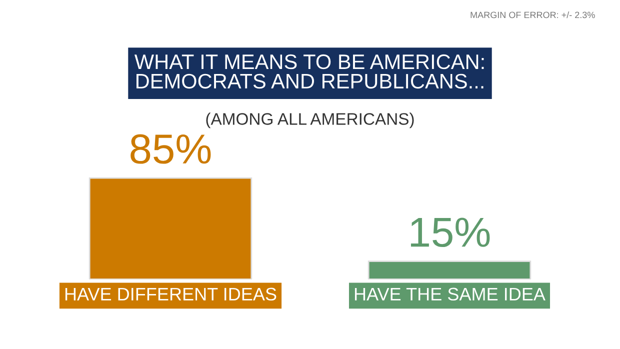  I want to click on chart-subtitle: (AMONG ALL AMERICANS), so click(310, 120).